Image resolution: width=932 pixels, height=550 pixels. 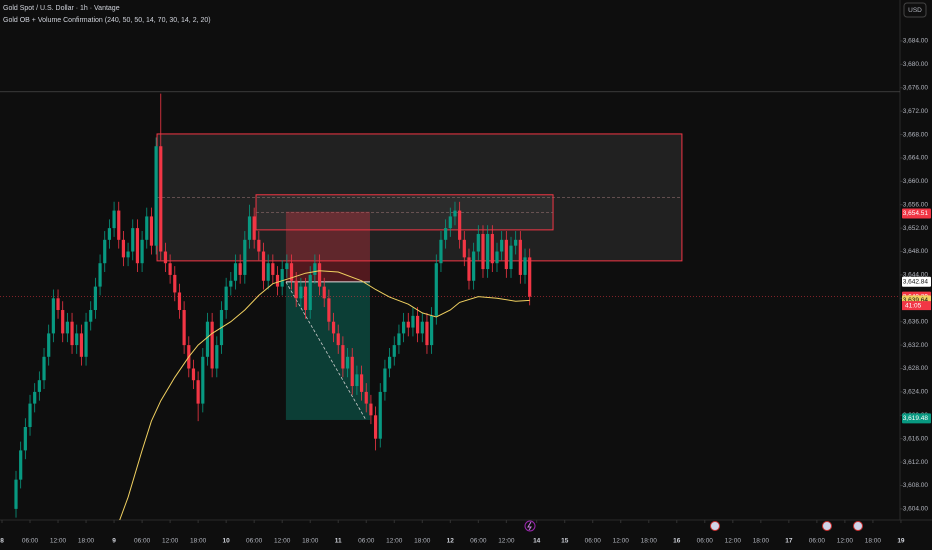 What do you see at coordinates (789, 541) in the screenshot?
I see `x-tick-label: 17` at bounding box center [789, 541].